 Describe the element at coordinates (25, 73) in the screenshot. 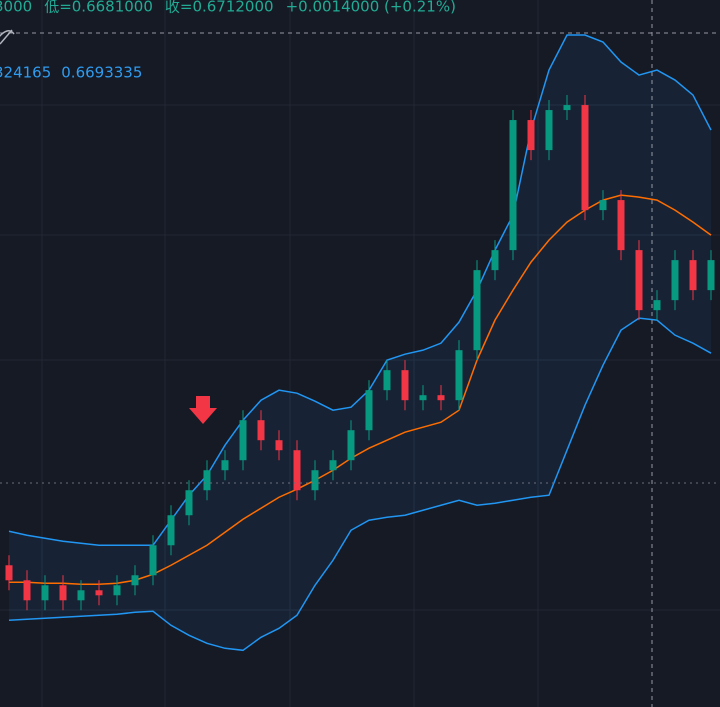

I see `indicator-value: 324165` at that location.